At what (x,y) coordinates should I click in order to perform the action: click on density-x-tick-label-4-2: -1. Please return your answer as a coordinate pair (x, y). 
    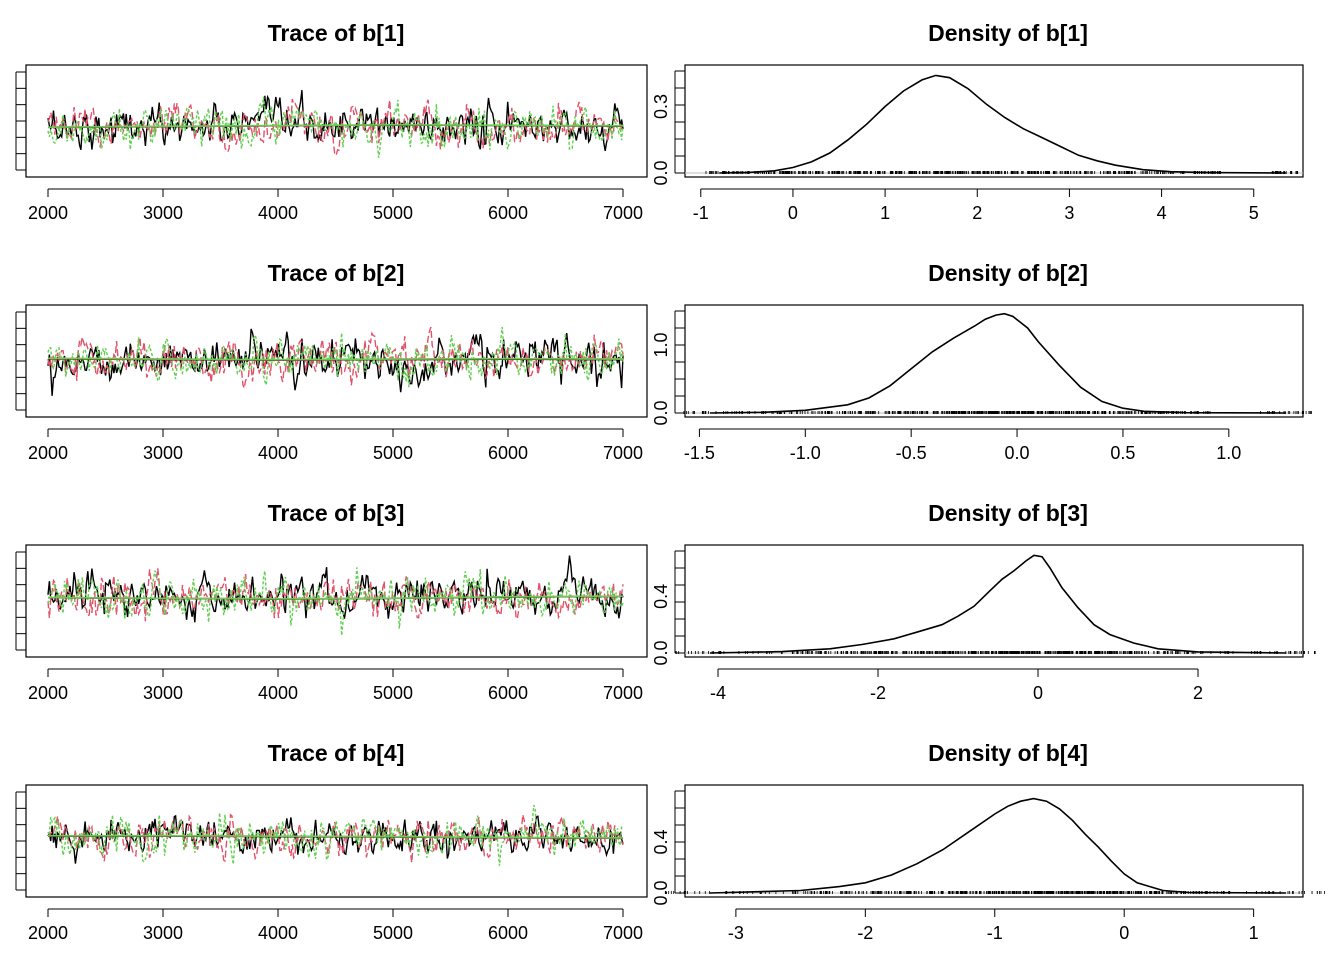
    Looking at the image, I should click on (995, 933).